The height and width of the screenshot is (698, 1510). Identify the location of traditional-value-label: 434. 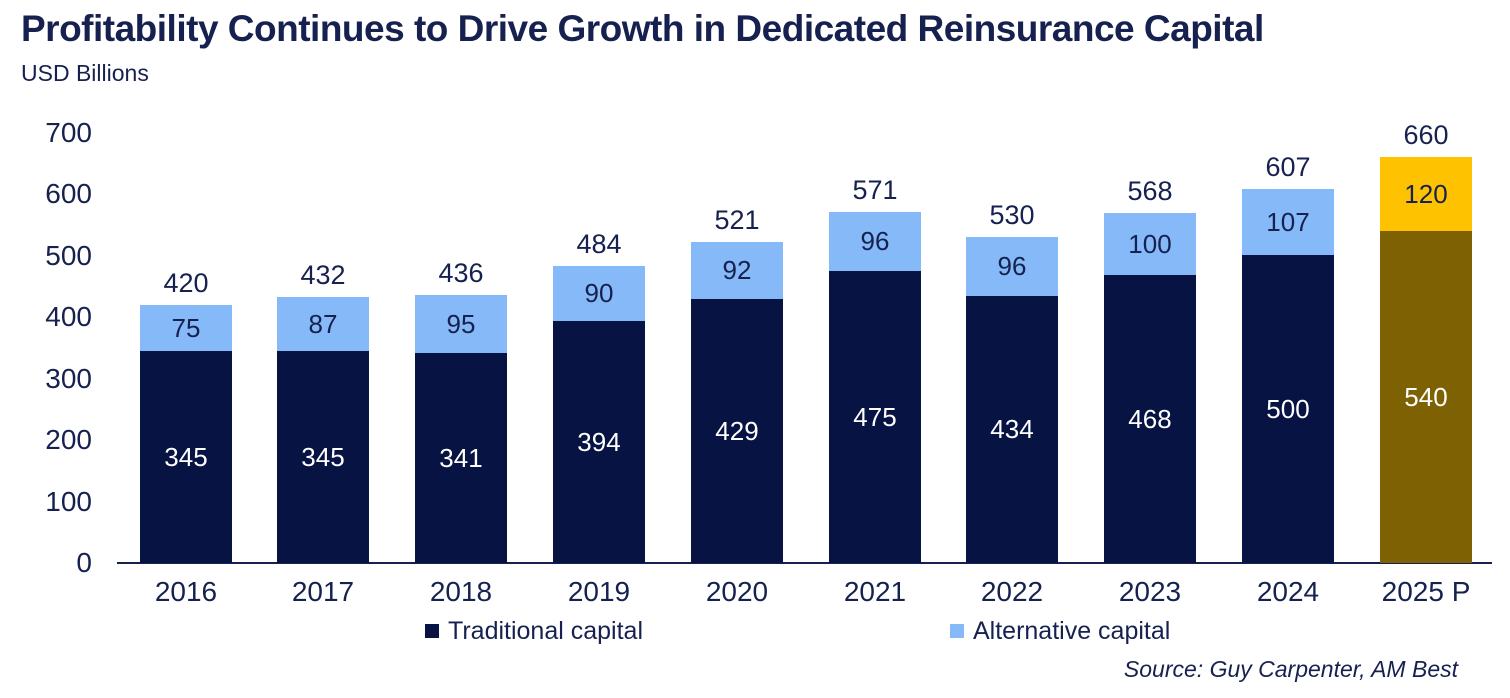
(1012, 429).